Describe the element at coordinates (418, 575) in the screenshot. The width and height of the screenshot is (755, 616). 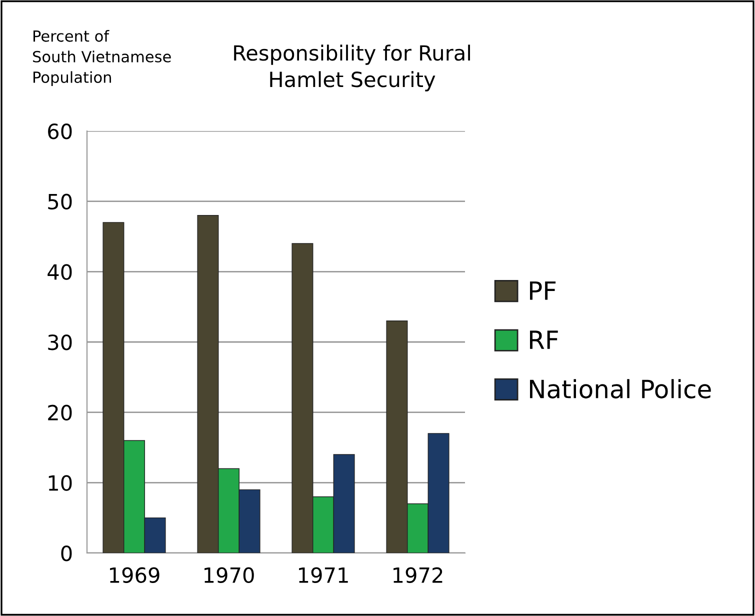
I see `x-tick-label: 1972` at that location.